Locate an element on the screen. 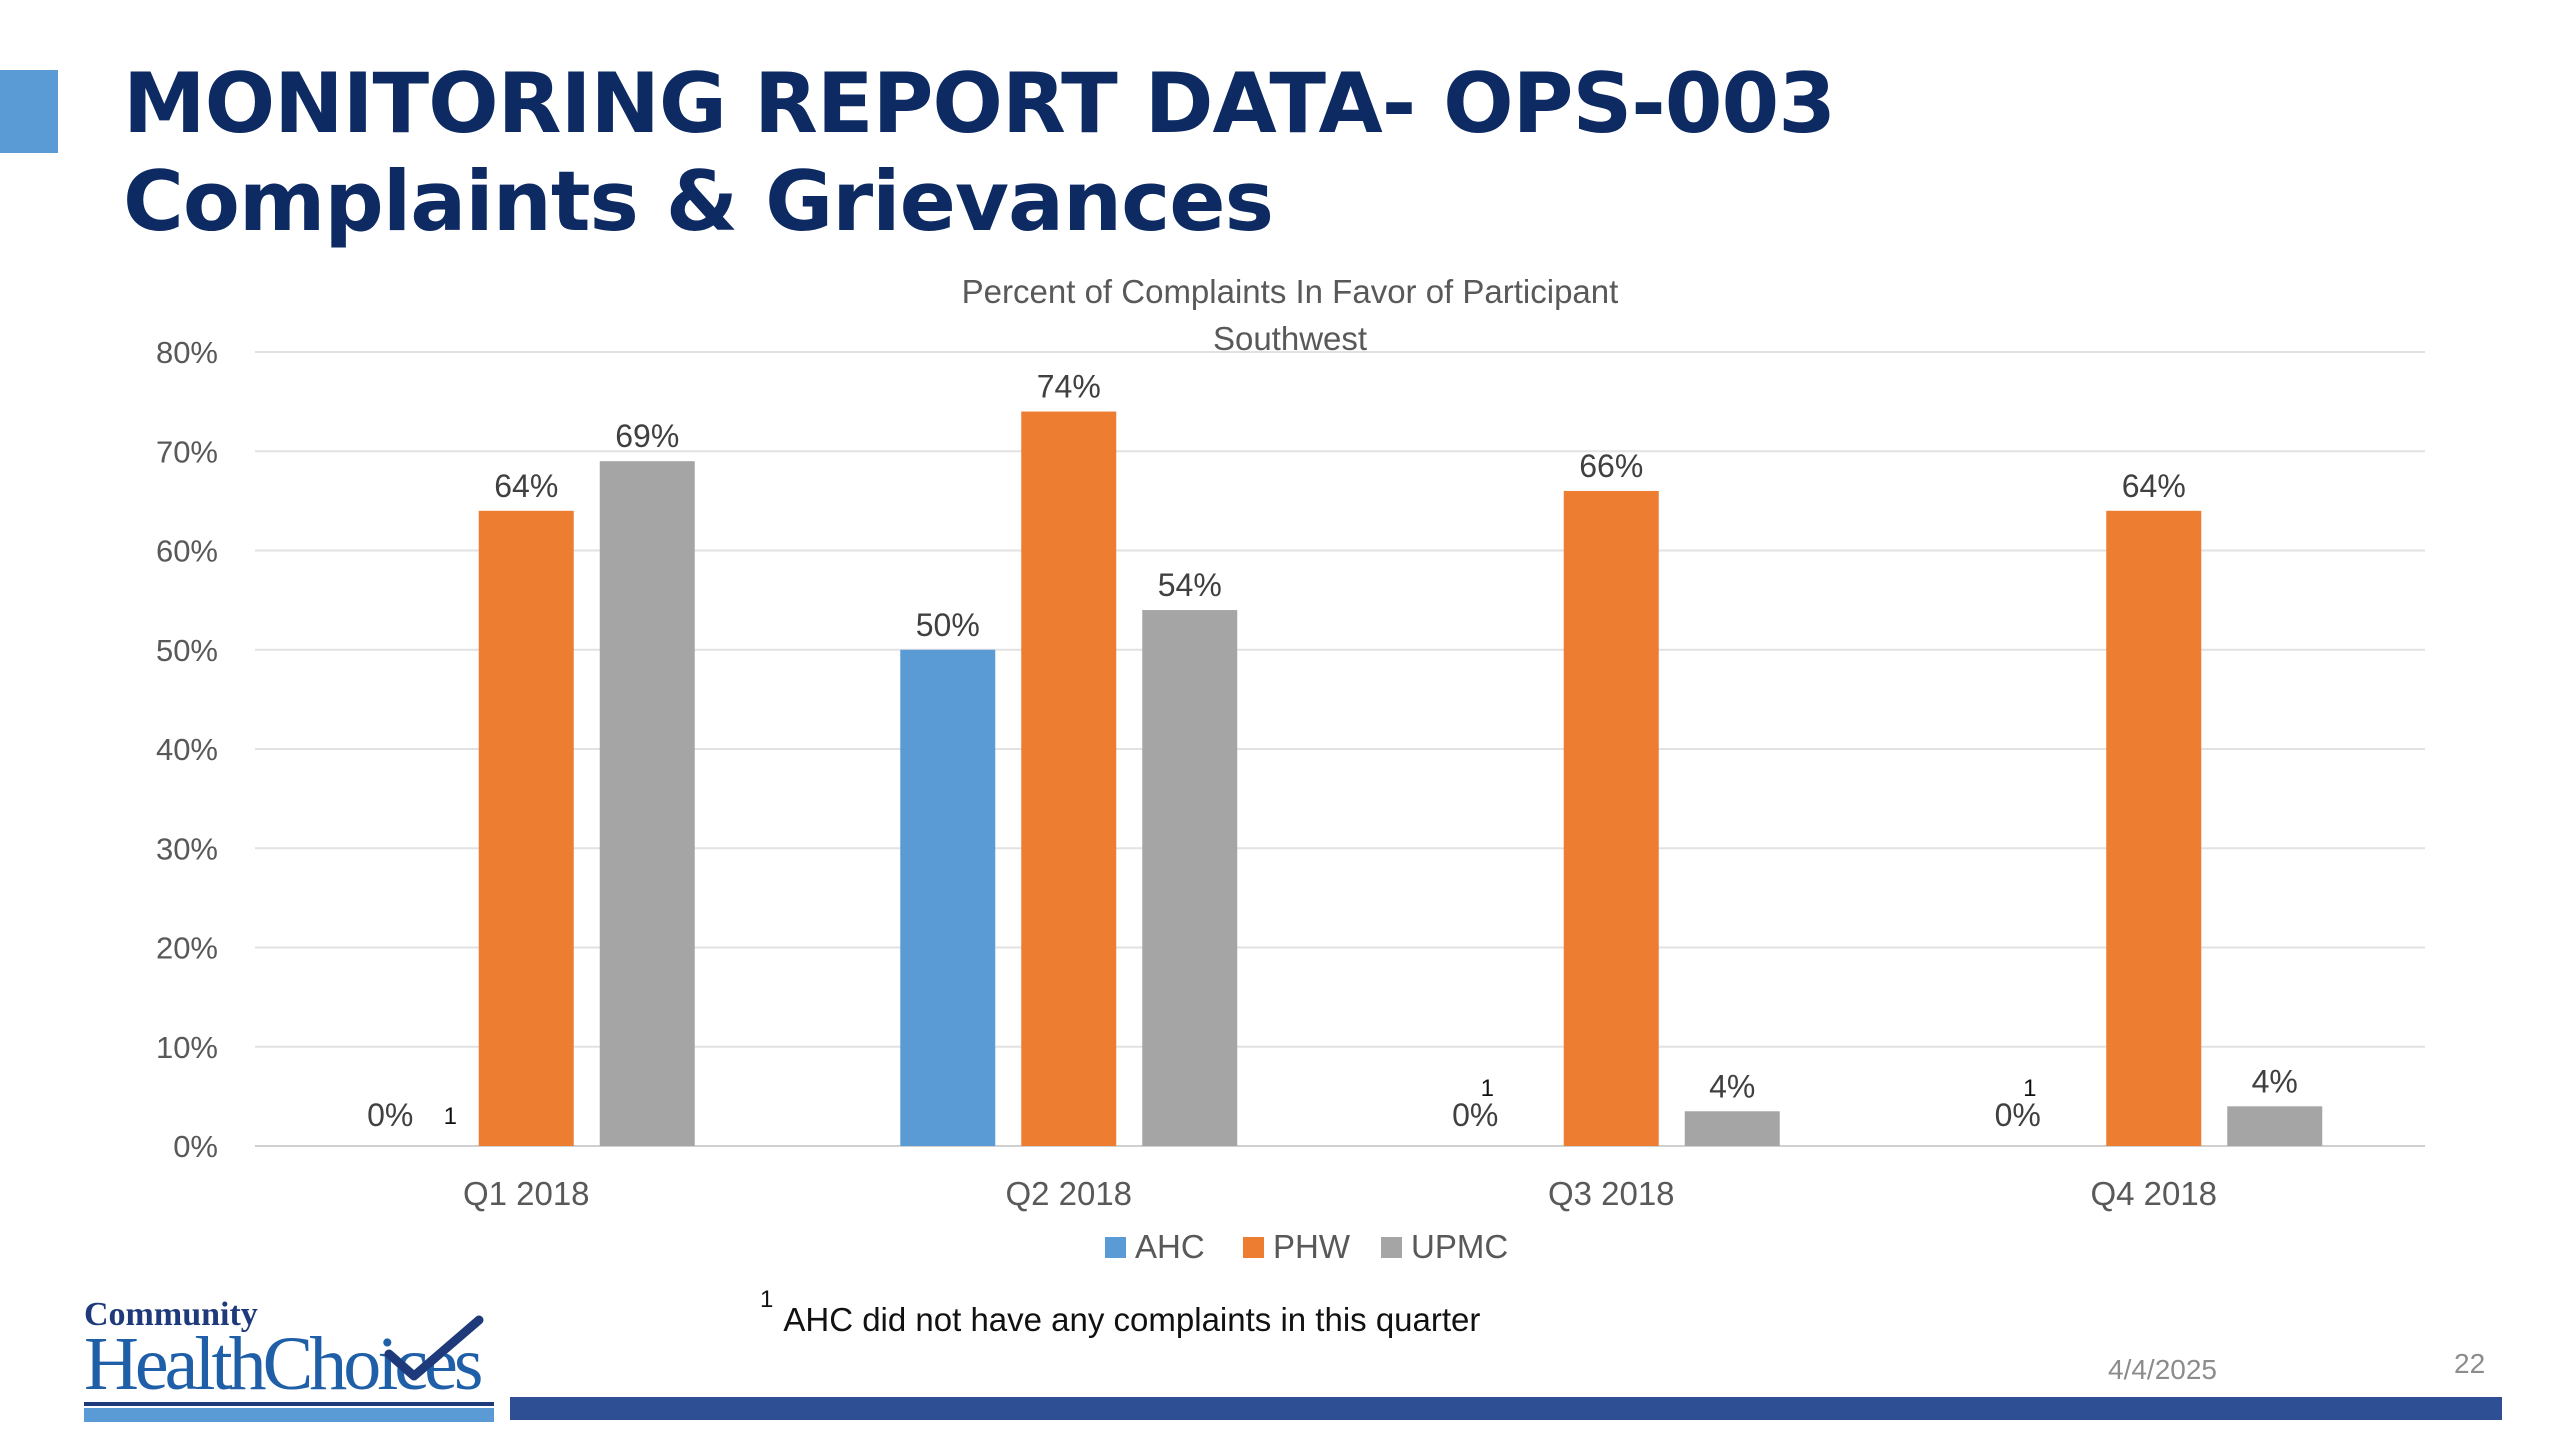 The image size is (2560, 1440). y-tick-label: 10% is located at coordinates (187, 1047).